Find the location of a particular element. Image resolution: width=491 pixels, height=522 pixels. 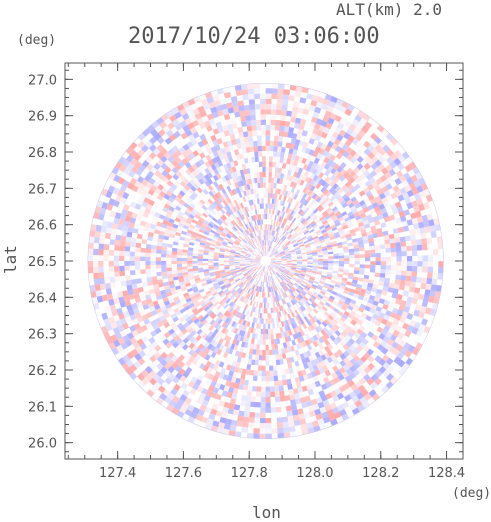

x-tick-label: 127.4 is located at coordinates (117, 473).